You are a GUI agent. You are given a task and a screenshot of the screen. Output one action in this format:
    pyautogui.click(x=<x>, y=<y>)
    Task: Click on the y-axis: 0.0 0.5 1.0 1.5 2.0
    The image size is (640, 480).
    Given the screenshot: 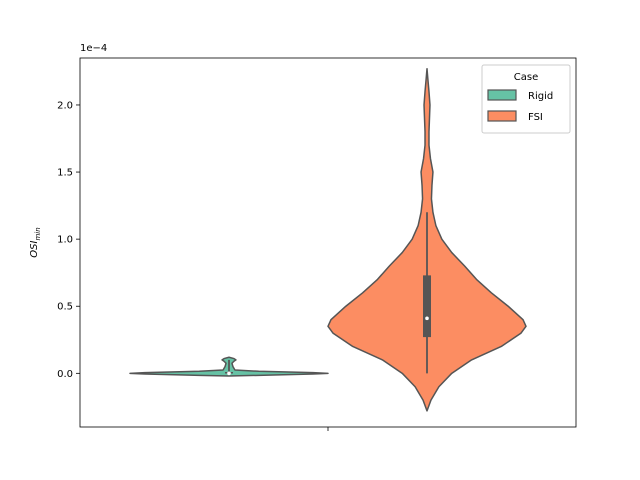 What is the action you would take?
    pyautogui.click(x=68, y=240)
    